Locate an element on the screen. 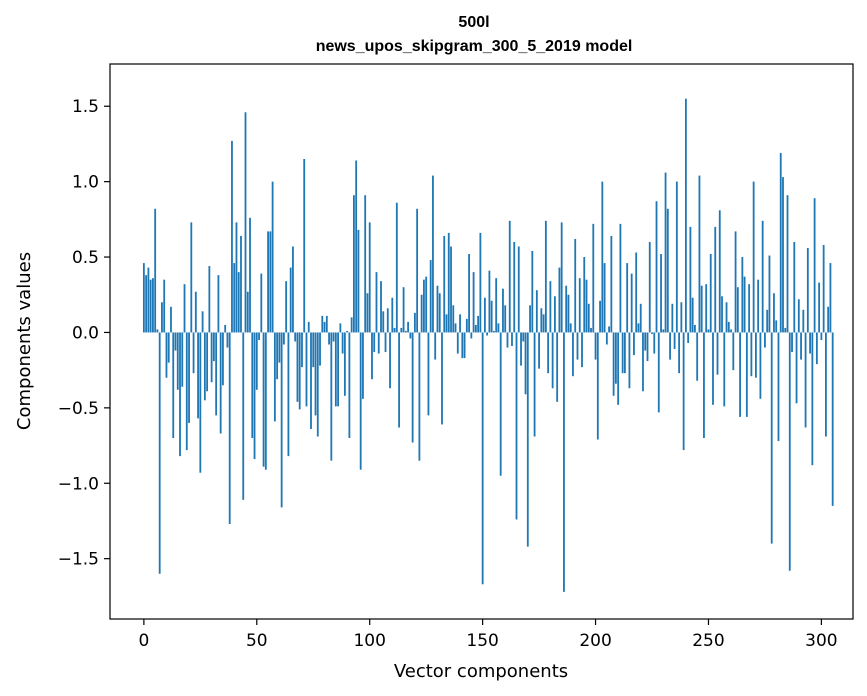 This screenshot has width=867, height=696. y-tick-label: 1.5 is located at coordinates (85, 107).